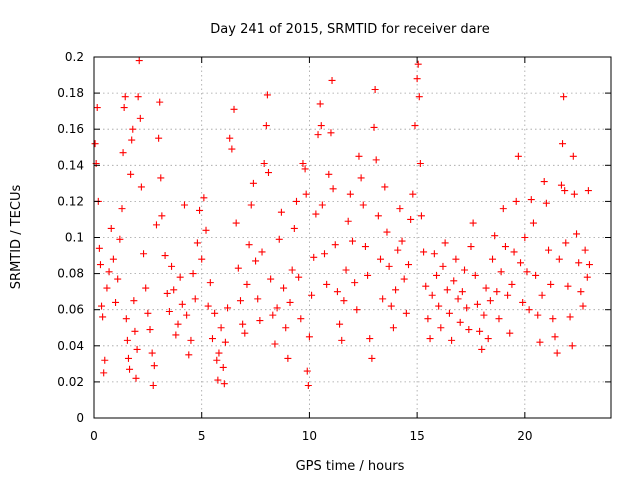 The image size is (640, 480). I want to click on x-tick-label: 10, so click(309, 436).